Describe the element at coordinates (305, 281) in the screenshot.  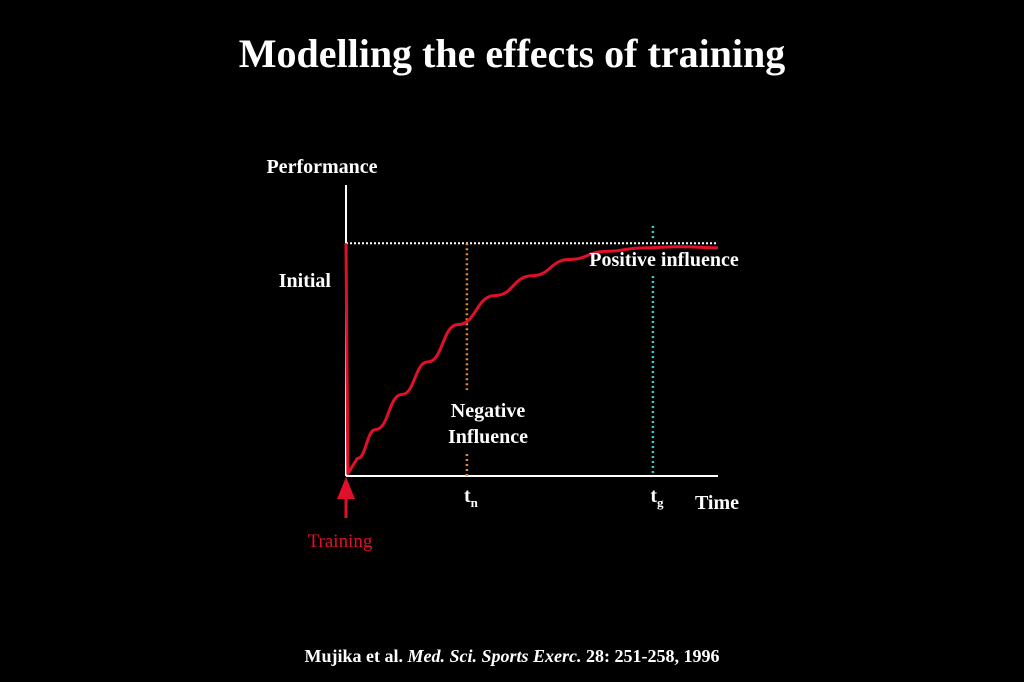
I see `initial-label: Initial` at that location.